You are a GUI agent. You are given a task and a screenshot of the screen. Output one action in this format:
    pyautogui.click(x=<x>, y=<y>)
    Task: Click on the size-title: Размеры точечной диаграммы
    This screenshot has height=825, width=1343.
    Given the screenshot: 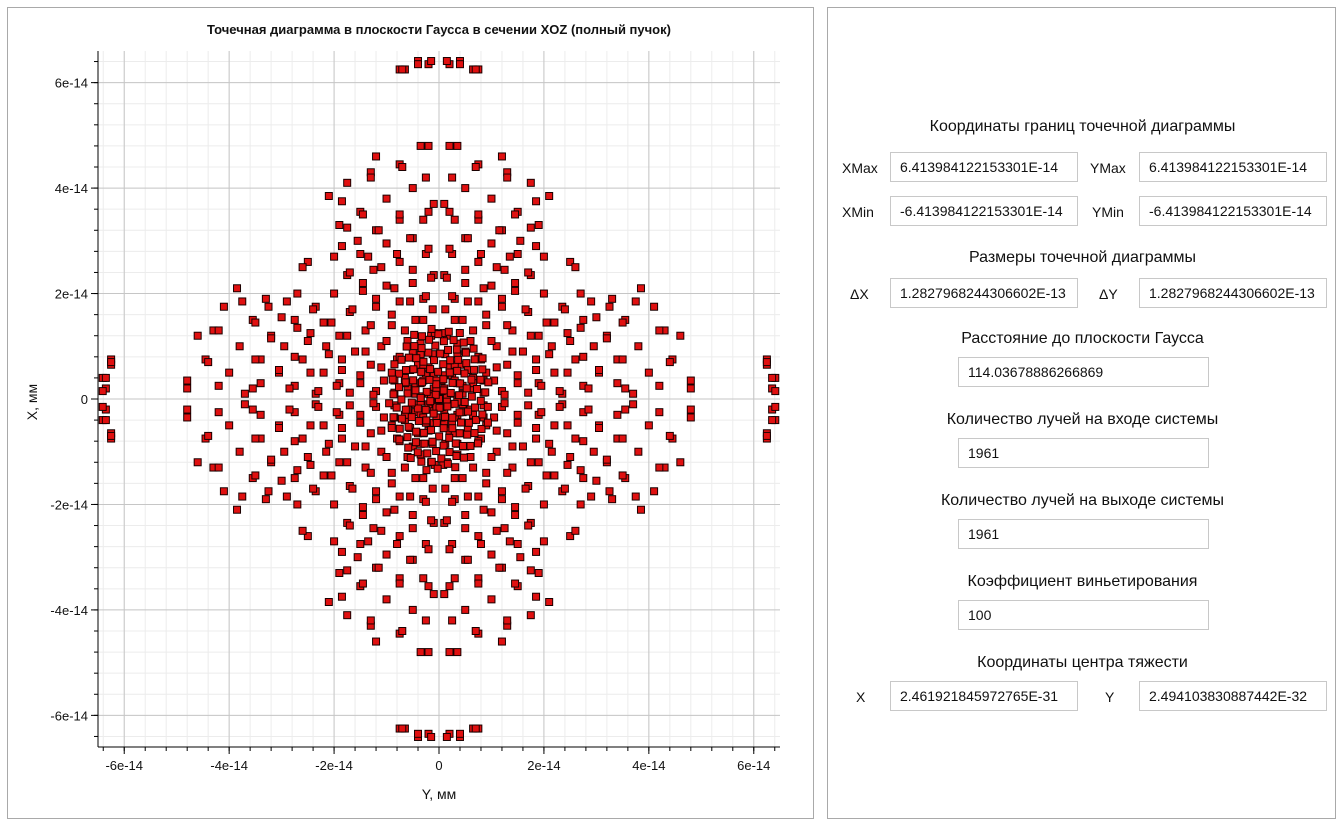 What is the action you would take?
    pyautogui.click(x=1082, y=257)
    